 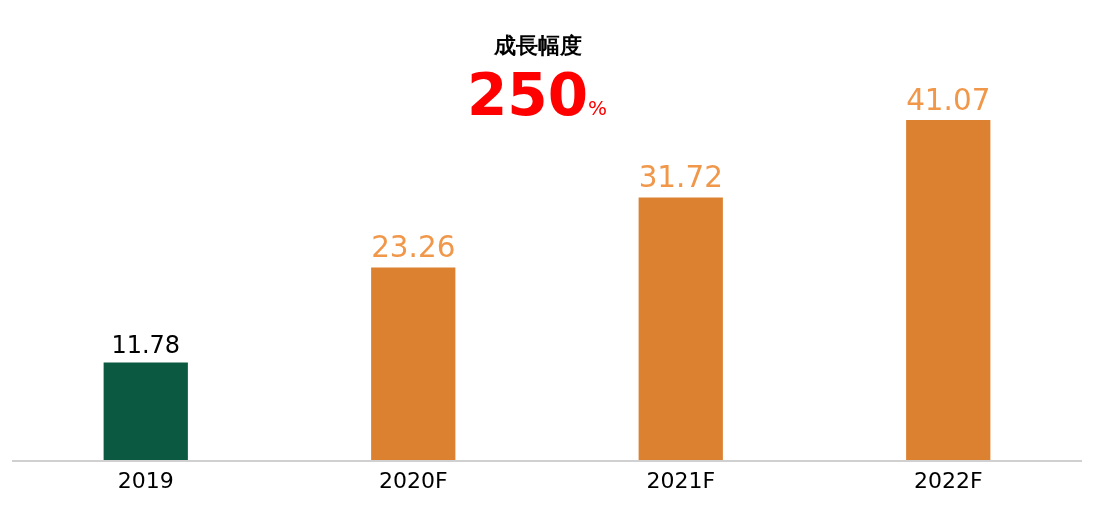 I want to click on x-tick-label: 2022F, so click(x=948, y=481).